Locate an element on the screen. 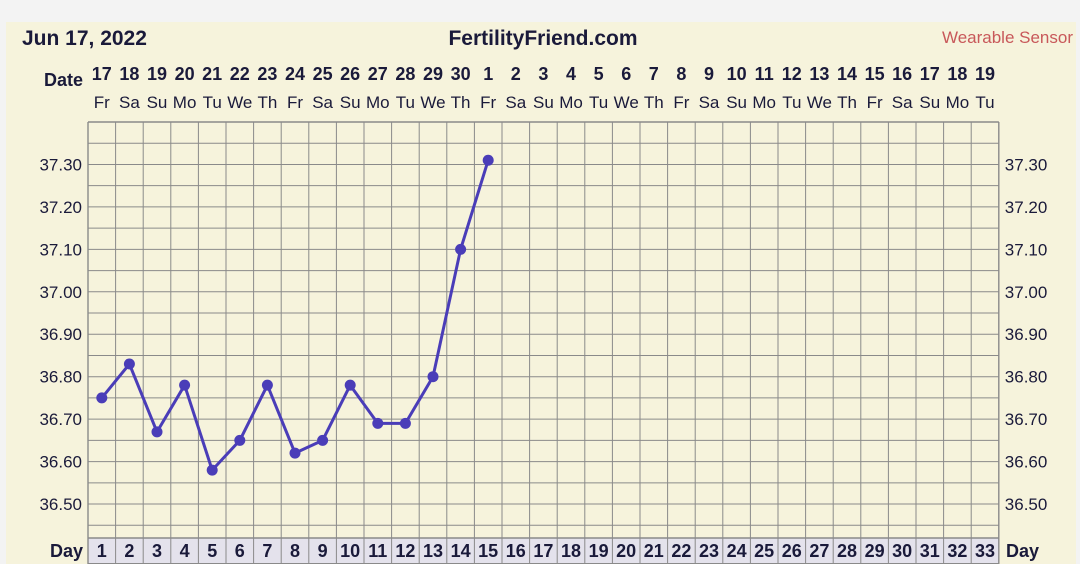  date-label: 18 is located at coordinates (957, 74).